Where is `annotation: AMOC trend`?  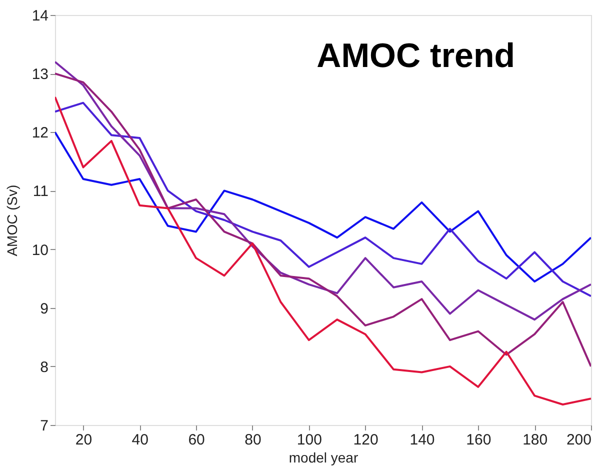 annotation: AMOC trend is located at coordinates (415, 56).